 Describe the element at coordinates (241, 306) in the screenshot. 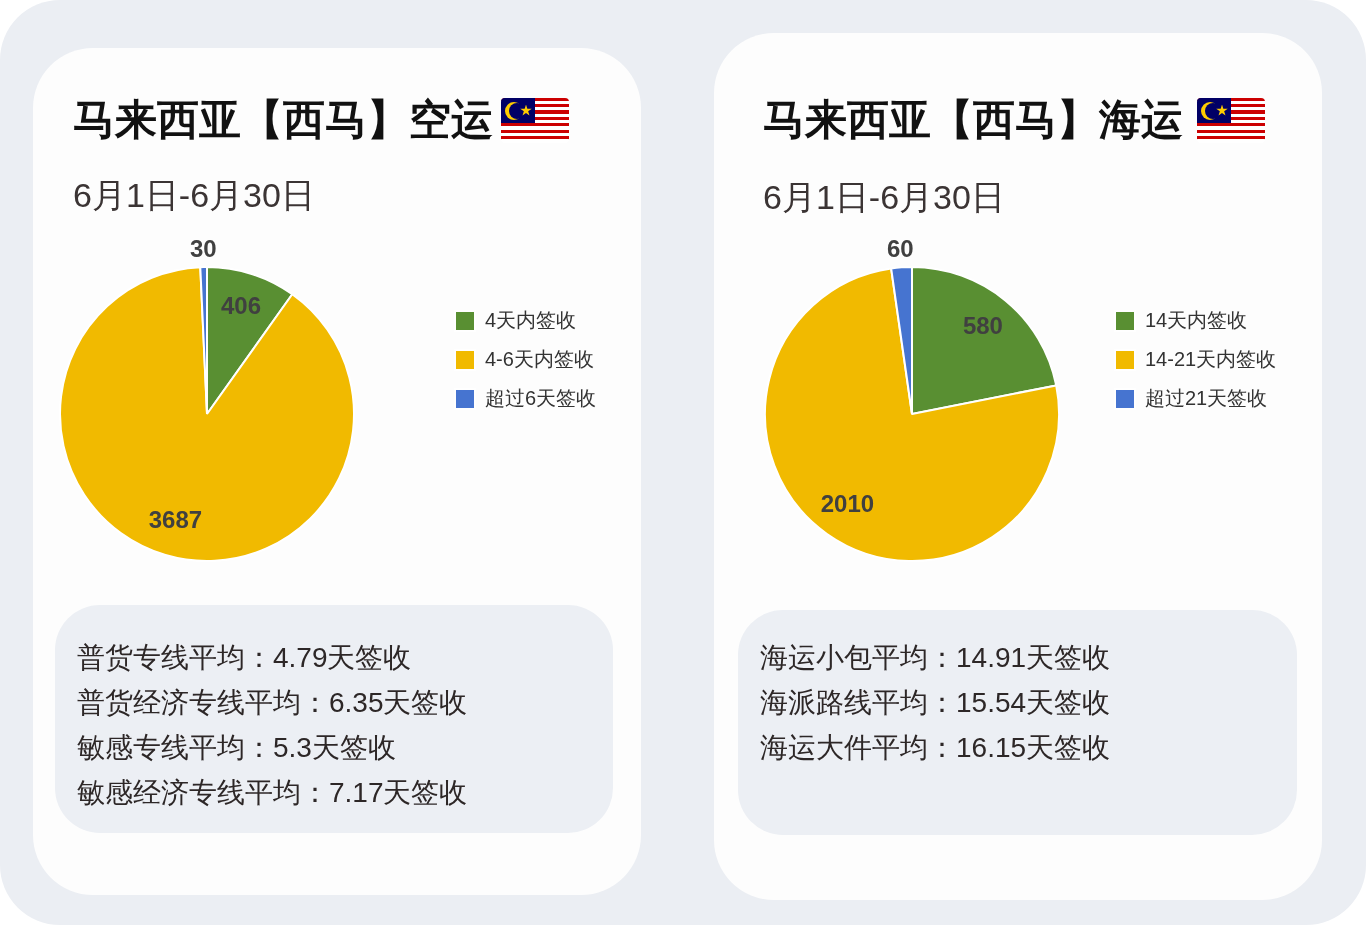

I see `data-label: 406` at that location.